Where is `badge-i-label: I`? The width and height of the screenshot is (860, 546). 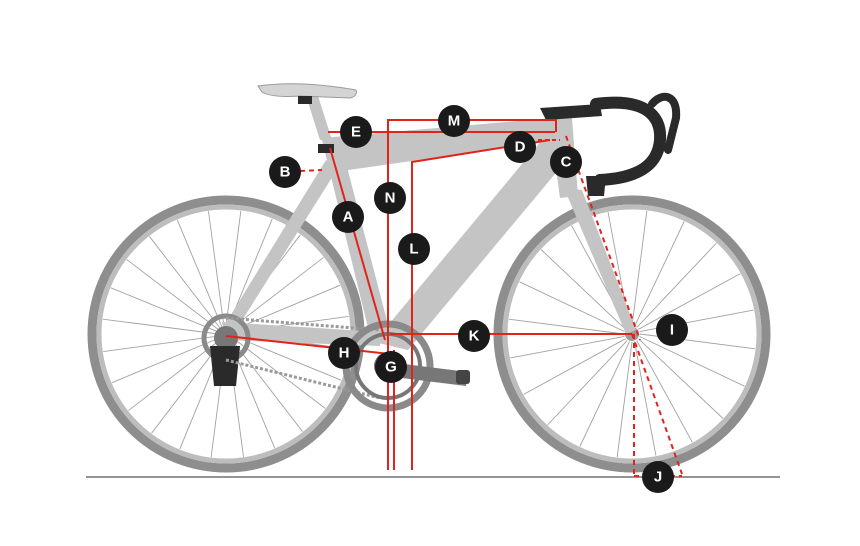
badge-i-label: I is located at coordinates (672, 330).